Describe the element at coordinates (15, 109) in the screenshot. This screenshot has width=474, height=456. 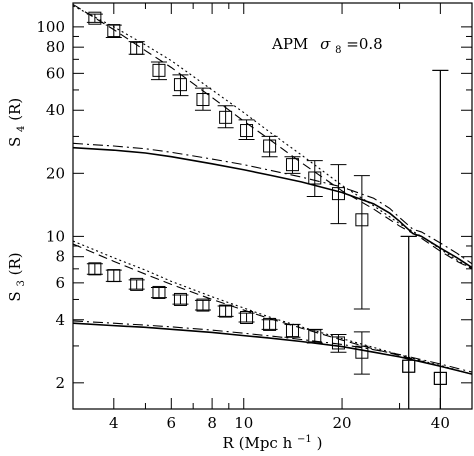
I see `y-axis-label-s4-arg: (R)` at that location.